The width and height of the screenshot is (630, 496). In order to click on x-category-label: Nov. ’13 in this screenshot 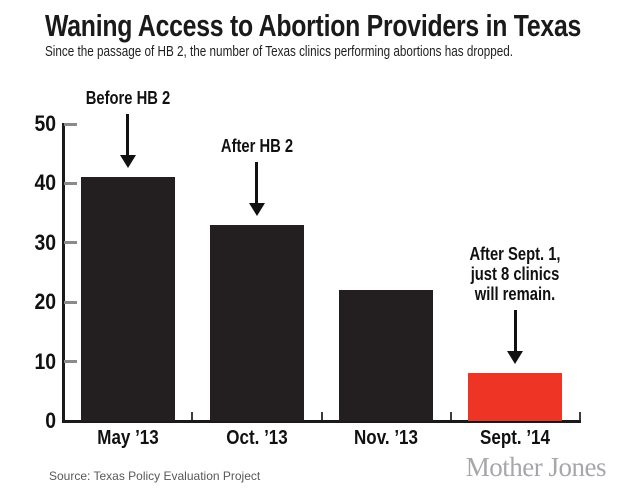, I will do `click(386, 438)`.